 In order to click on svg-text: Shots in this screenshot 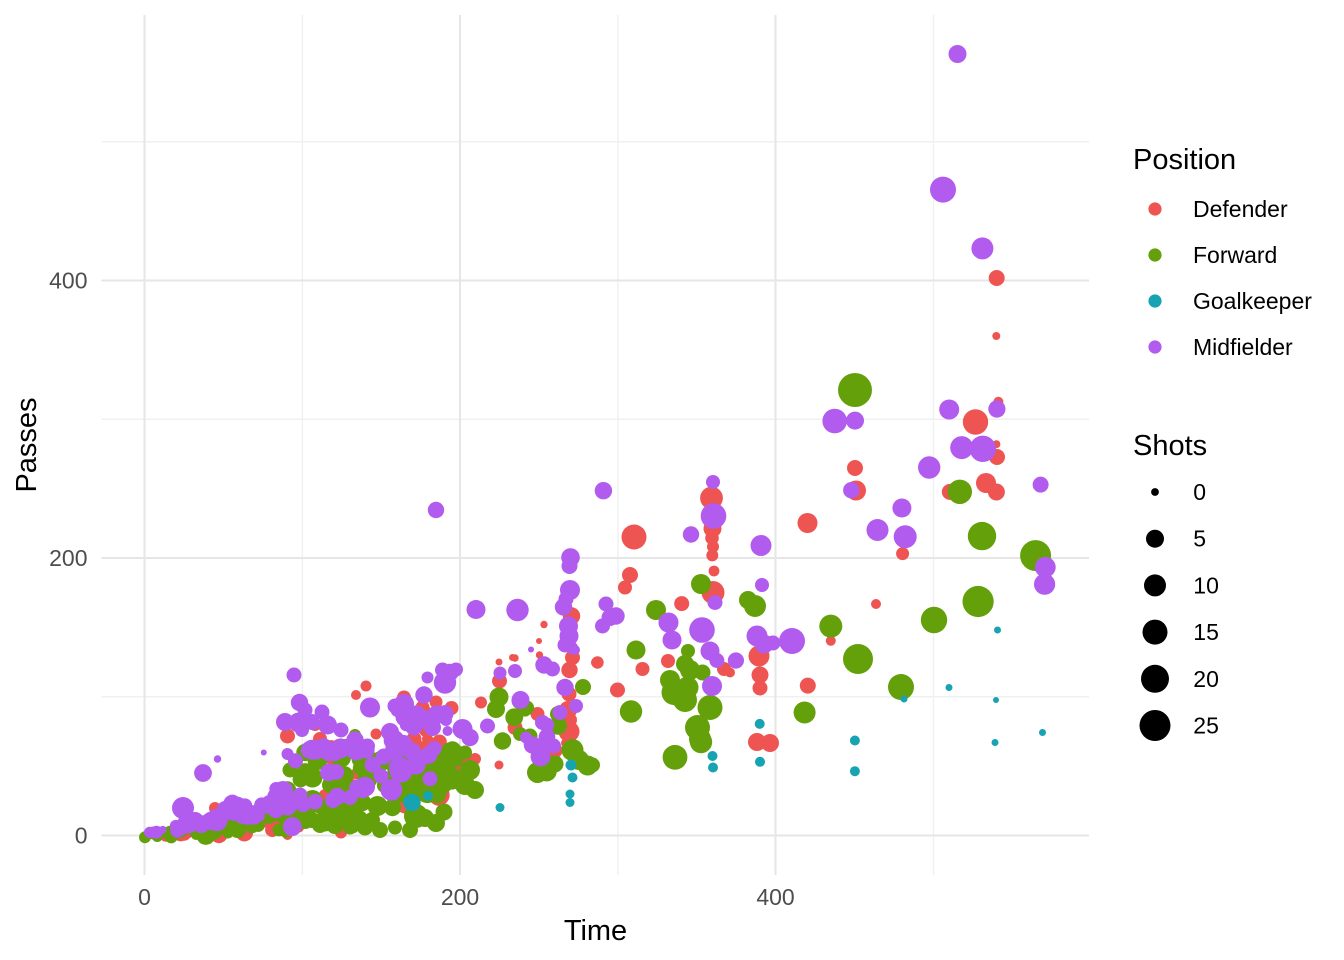, I will do `click(1170, 446)`.